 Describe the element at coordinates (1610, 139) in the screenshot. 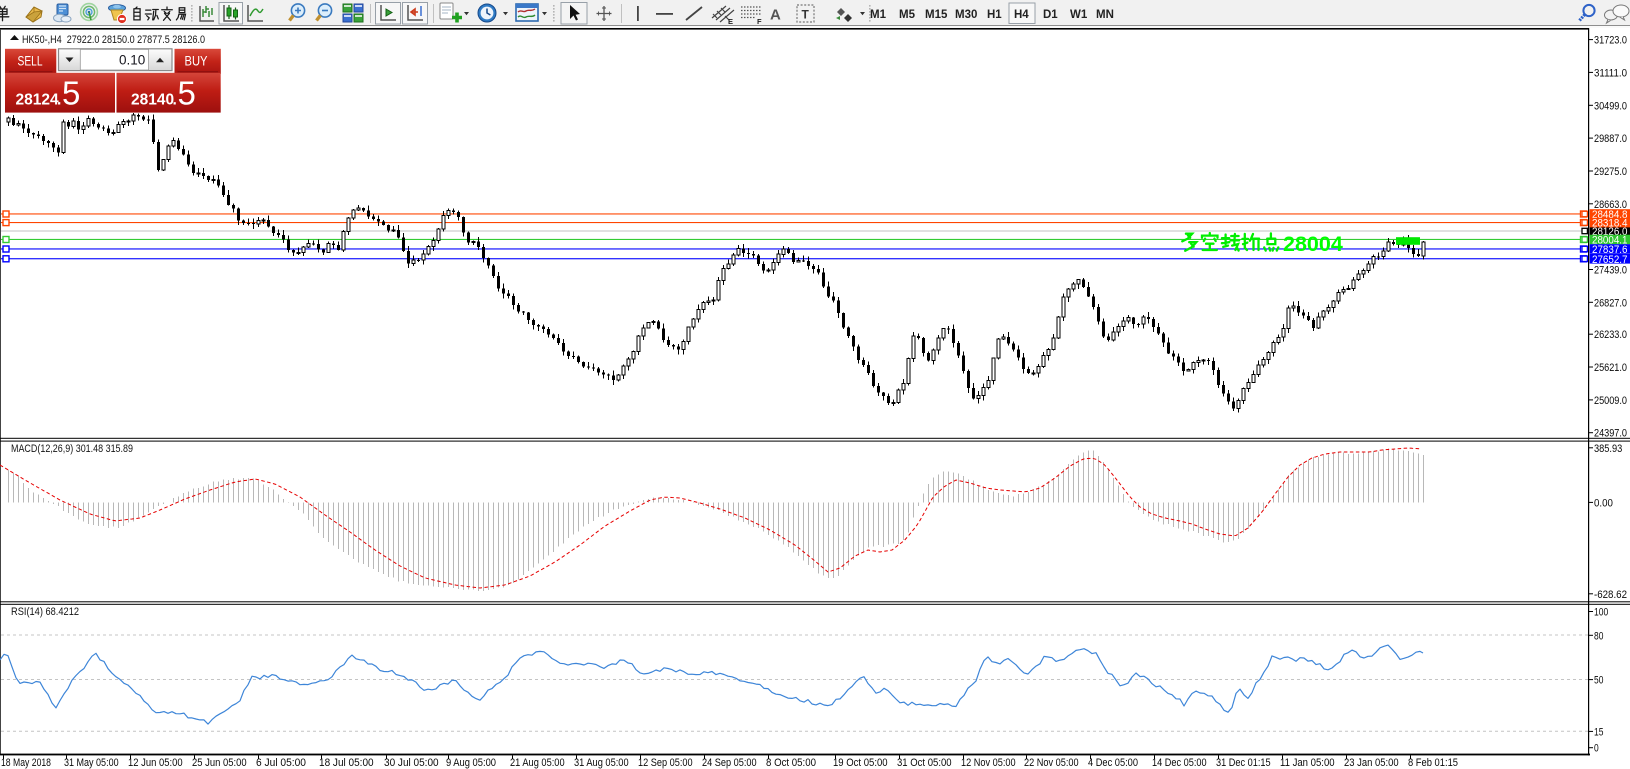

I see `svg-text: 29887.0` at that location.